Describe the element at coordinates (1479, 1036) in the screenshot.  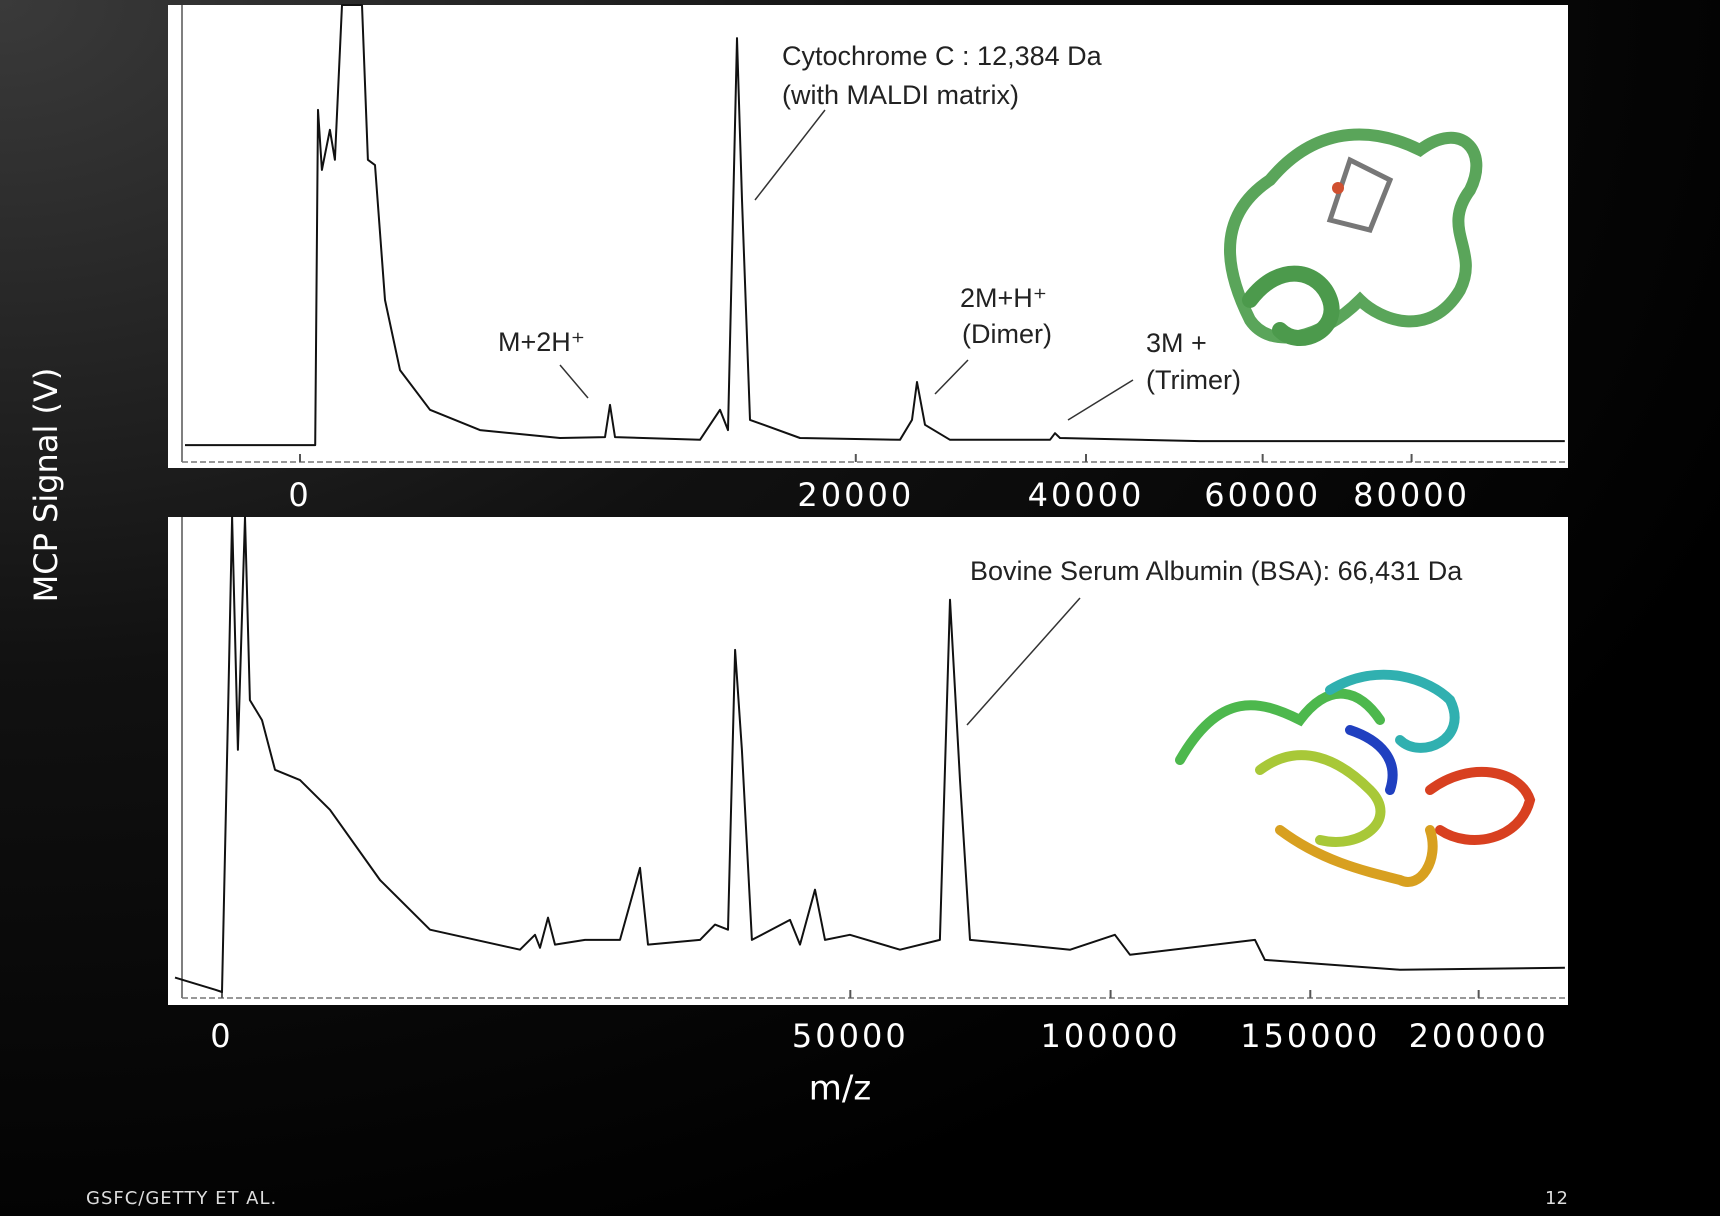
I see `x-tick-label: 200000` at that location.